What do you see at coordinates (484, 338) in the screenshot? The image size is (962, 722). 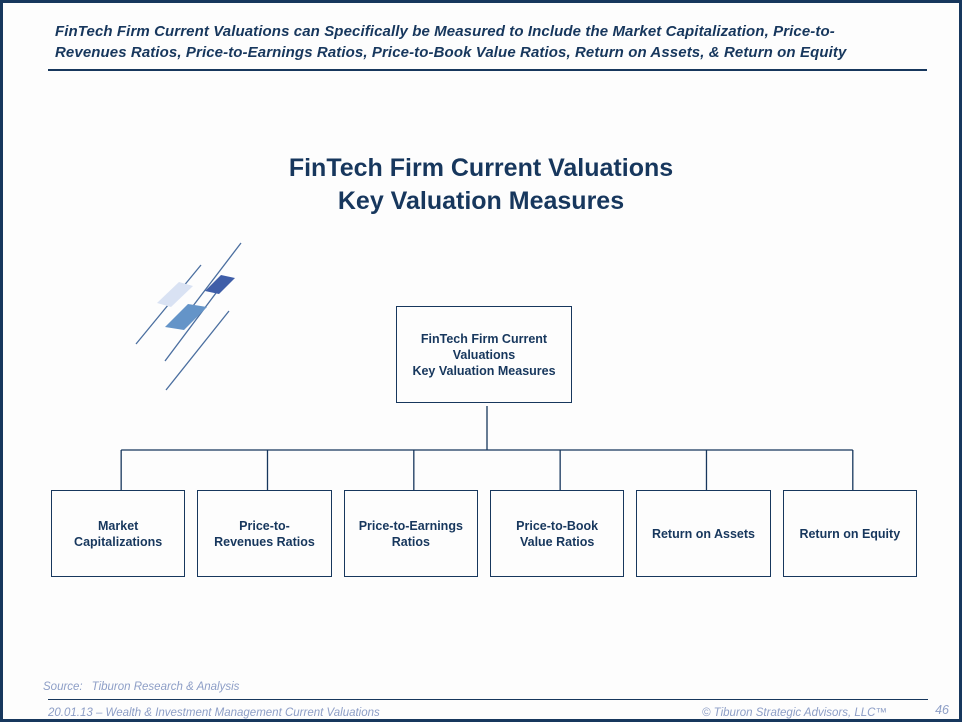 I see `node-label-line: FinTech Firm Current` at bounding box center [484, 338].